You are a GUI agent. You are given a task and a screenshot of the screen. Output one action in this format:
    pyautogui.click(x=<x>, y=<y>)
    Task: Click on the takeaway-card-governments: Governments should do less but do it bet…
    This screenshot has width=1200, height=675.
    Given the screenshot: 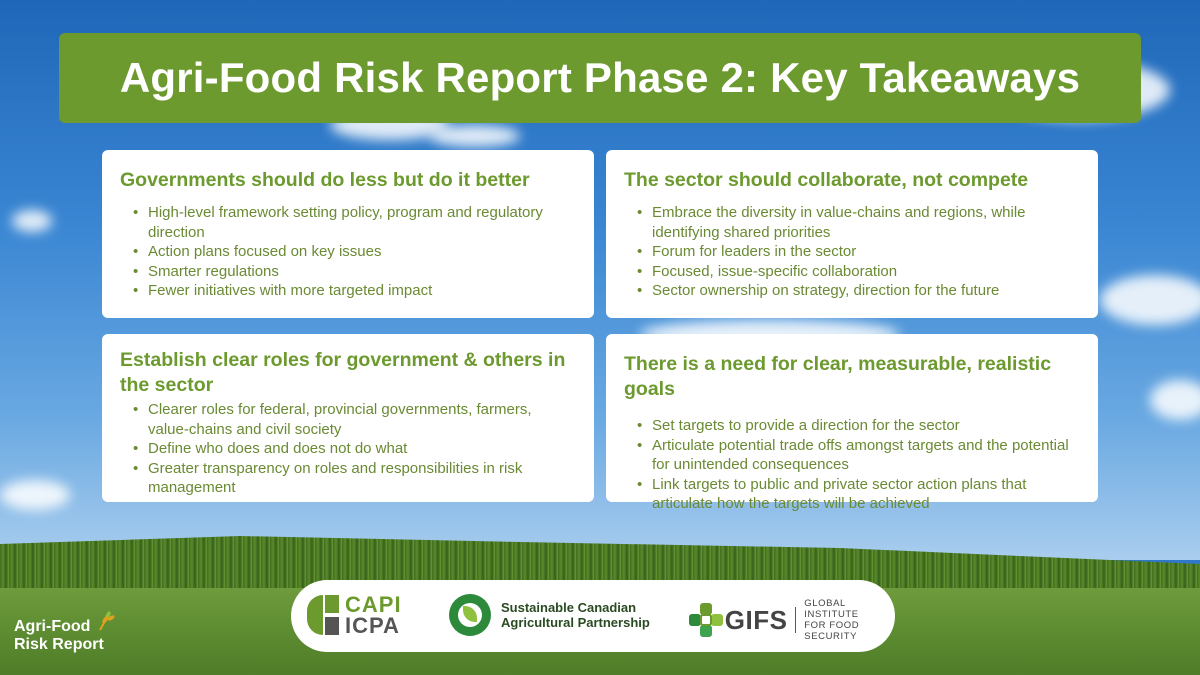 What is the action you would take?
    pyautogui.click(x=348, y=234)
    